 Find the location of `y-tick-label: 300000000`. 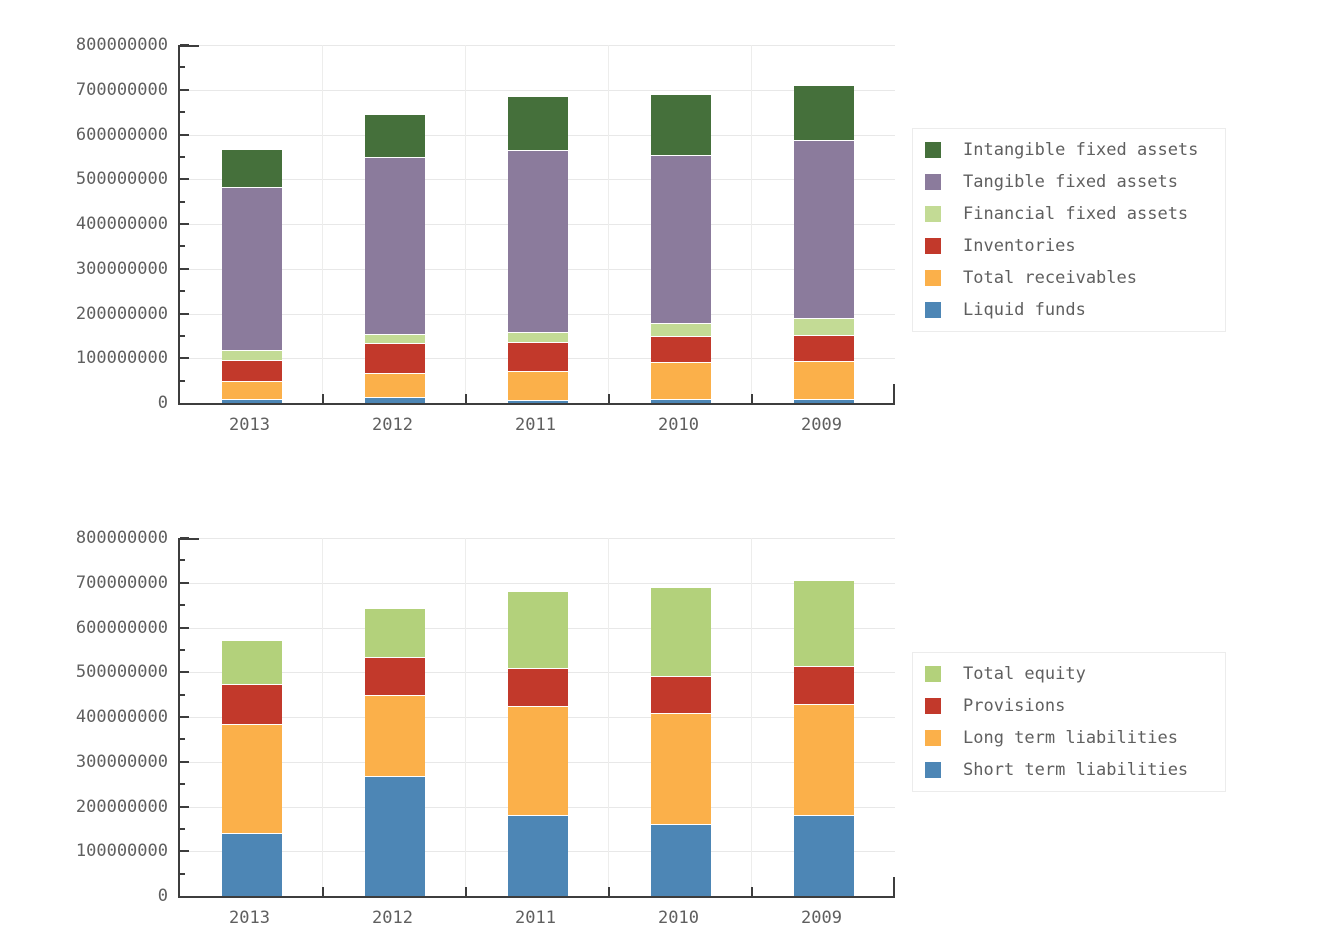

y-tick-label: 300000000 is located at coordinates (121, 761).